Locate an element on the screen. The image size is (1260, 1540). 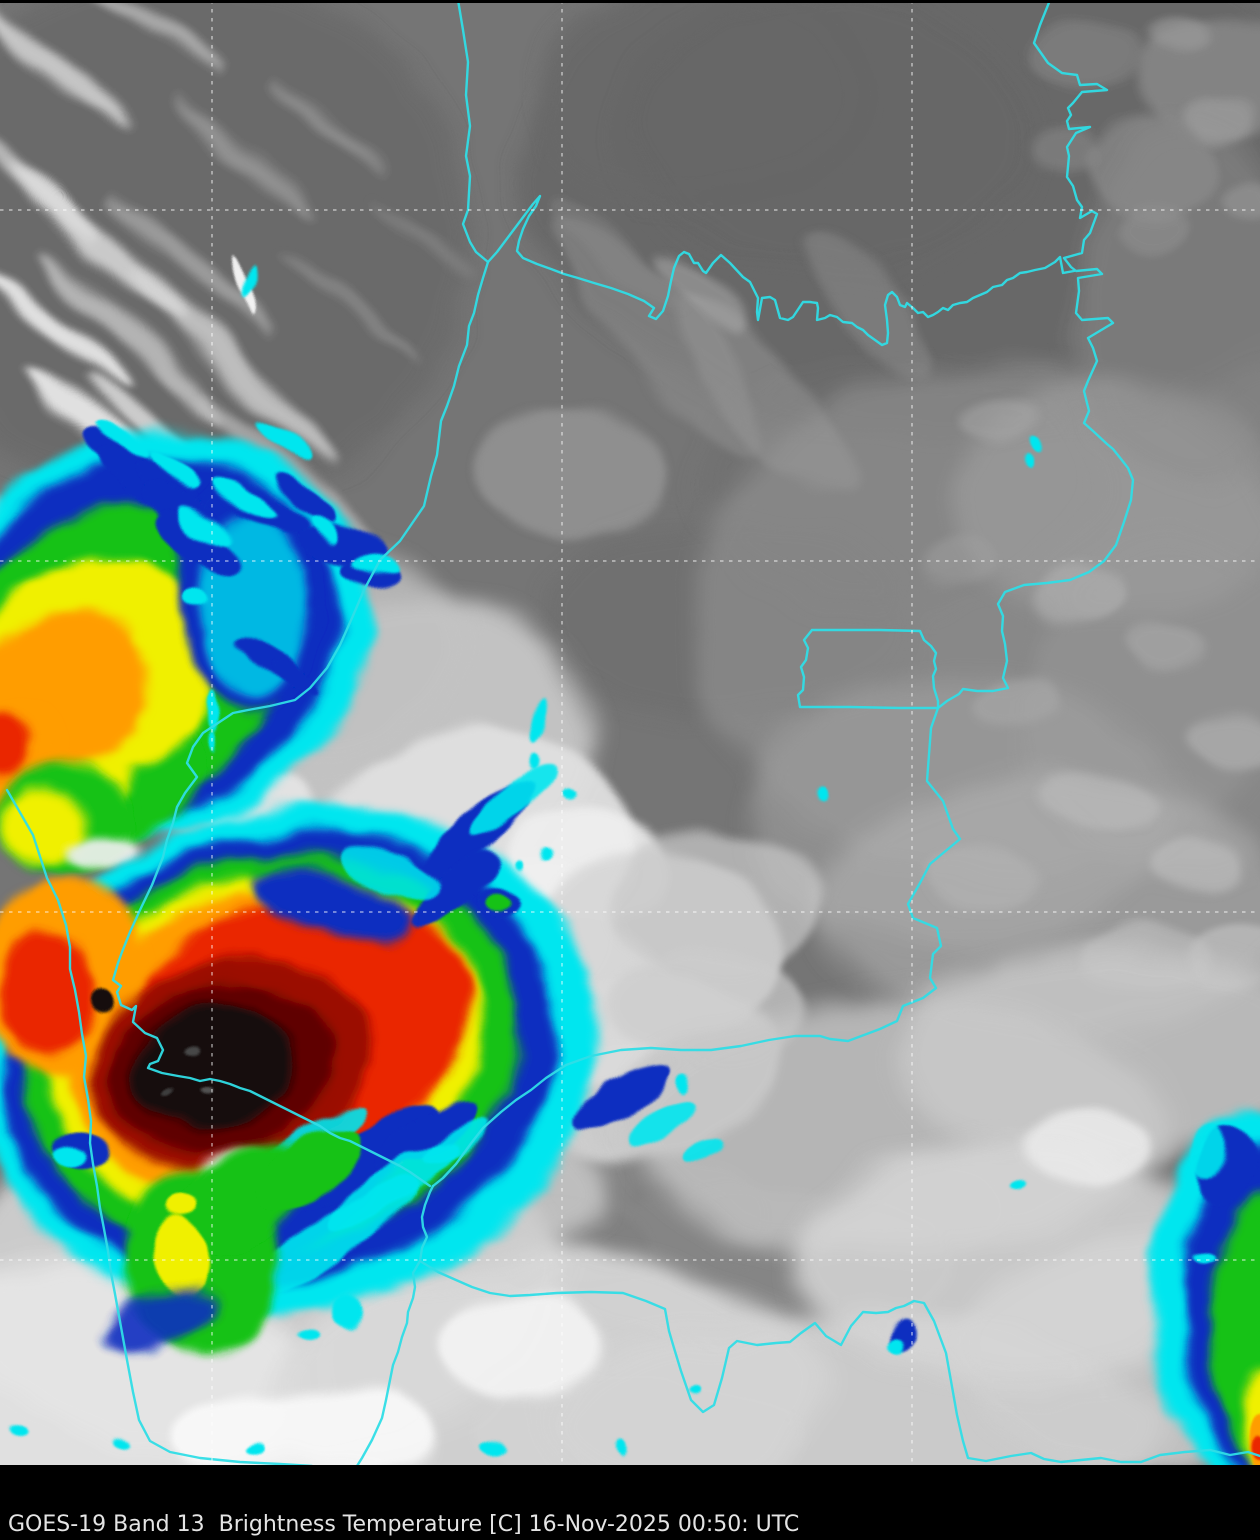
boundary-east-west-border is located at coordinates (781, 270).